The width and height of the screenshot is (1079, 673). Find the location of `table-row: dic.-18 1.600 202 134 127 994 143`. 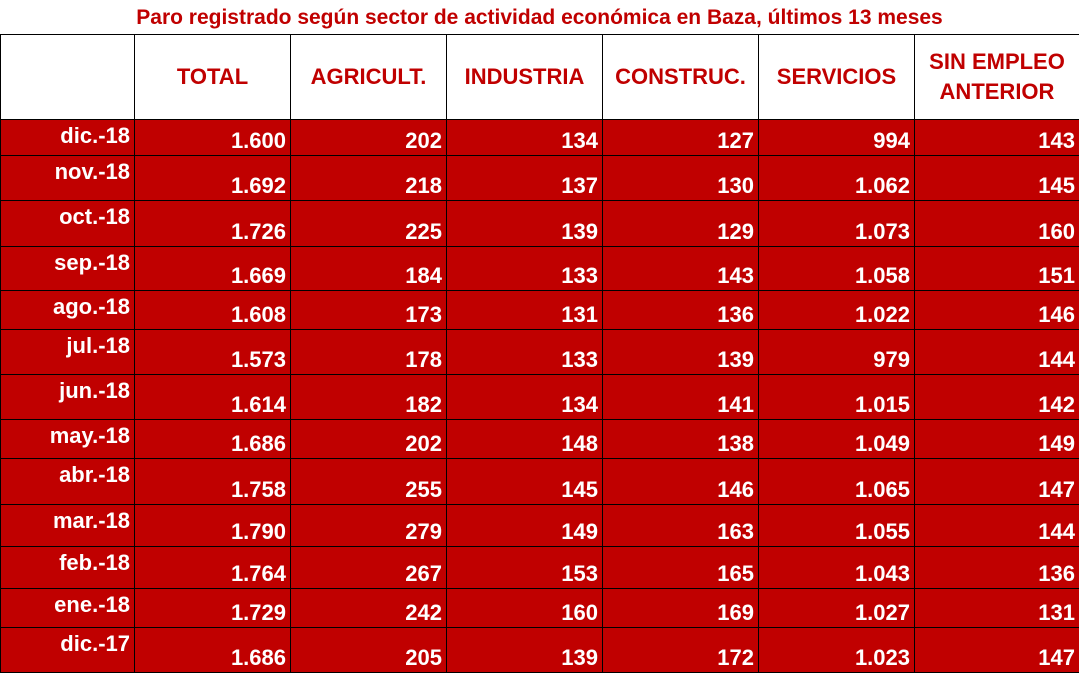

table-row: dic.-18 1.600 202 134 127 994 143 is located at coordinates (539, 137).